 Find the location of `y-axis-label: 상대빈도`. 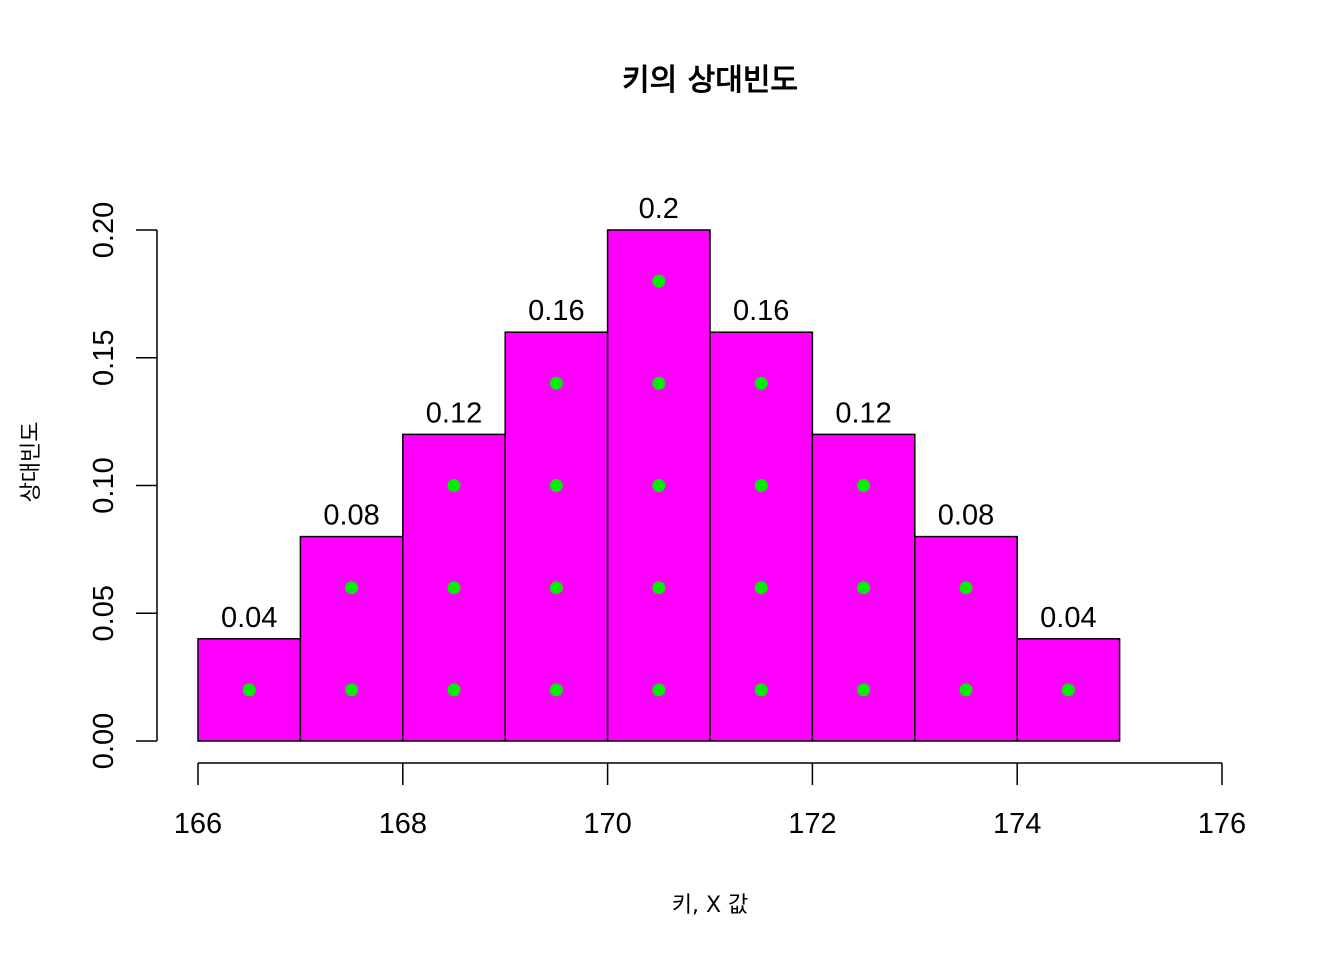

y-axis-label: 상대빈도 is located at coordinates (31, 462).